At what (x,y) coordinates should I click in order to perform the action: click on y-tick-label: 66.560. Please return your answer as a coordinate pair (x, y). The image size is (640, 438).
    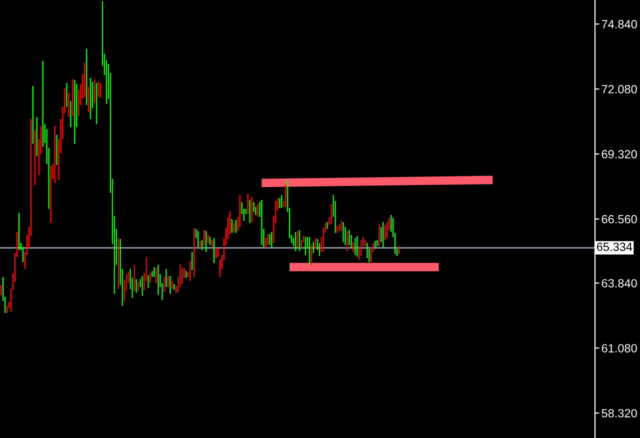
    Looking at the image, I should click on (619, 219).